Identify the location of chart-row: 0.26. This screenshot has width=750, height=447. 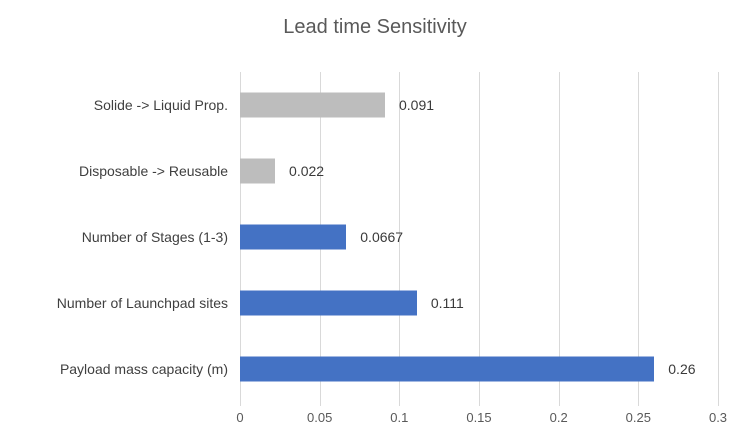
(479, 369).